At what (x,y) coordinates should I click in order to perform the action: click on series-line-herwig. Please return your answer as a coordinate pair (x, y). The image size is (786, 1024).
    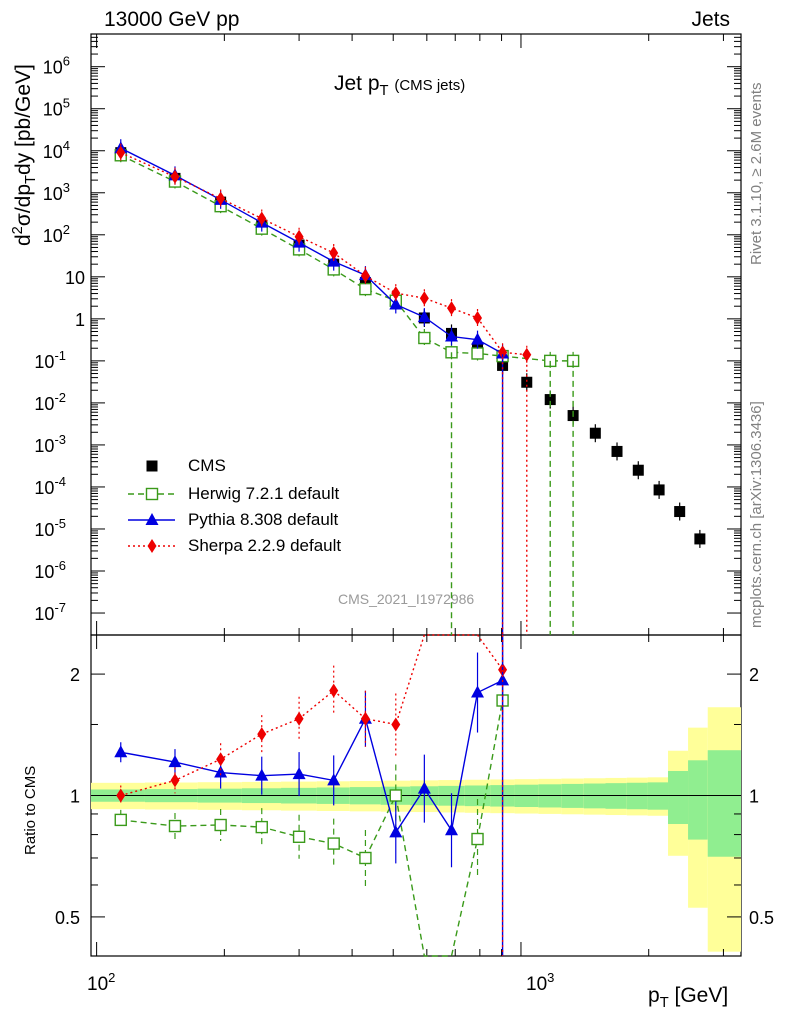
    Looking at the image, I should click on (347, 258).